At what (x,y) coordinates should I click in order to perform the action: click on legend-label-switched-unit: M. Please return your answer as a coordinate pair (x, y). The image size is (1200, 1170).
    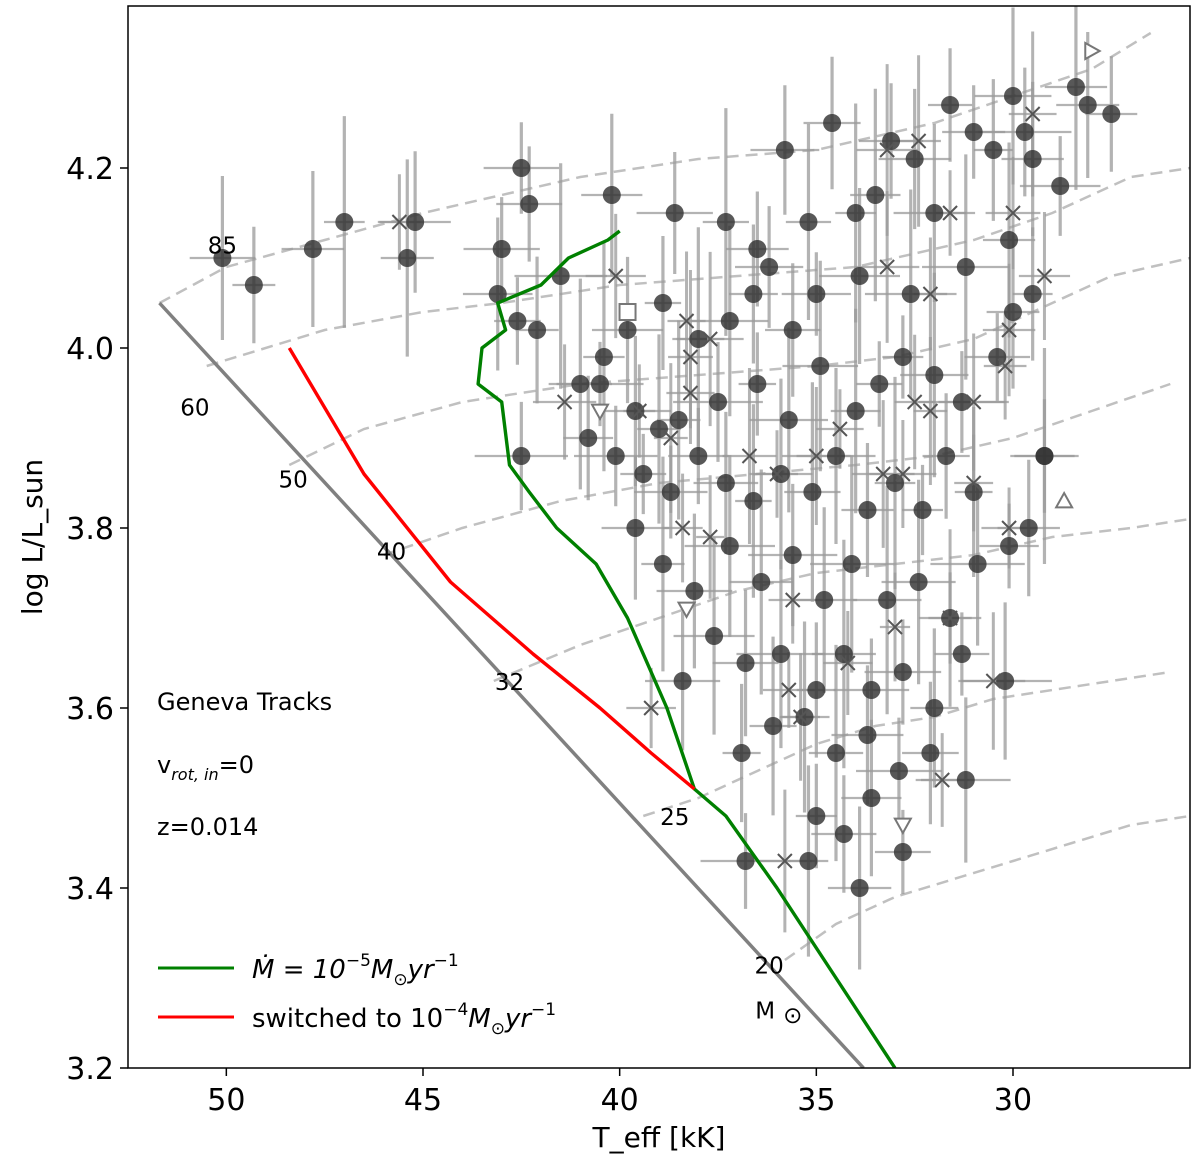
    Looking at the image, I should click on (479, 1019).